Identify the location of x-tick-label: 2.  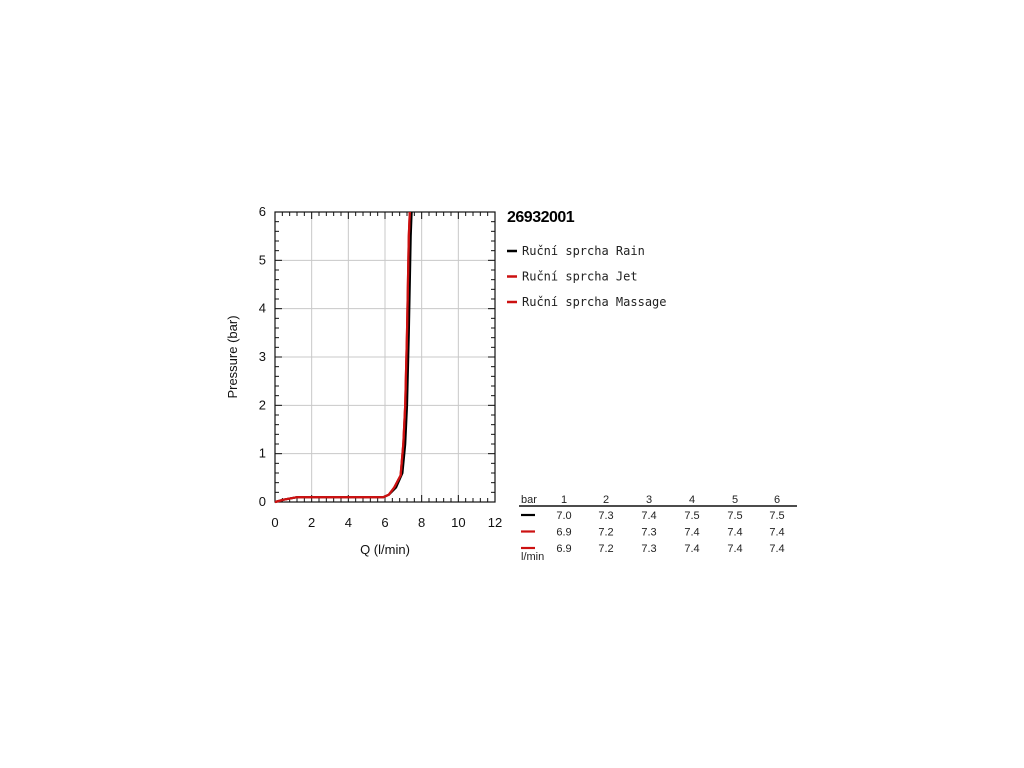
(311, 522).